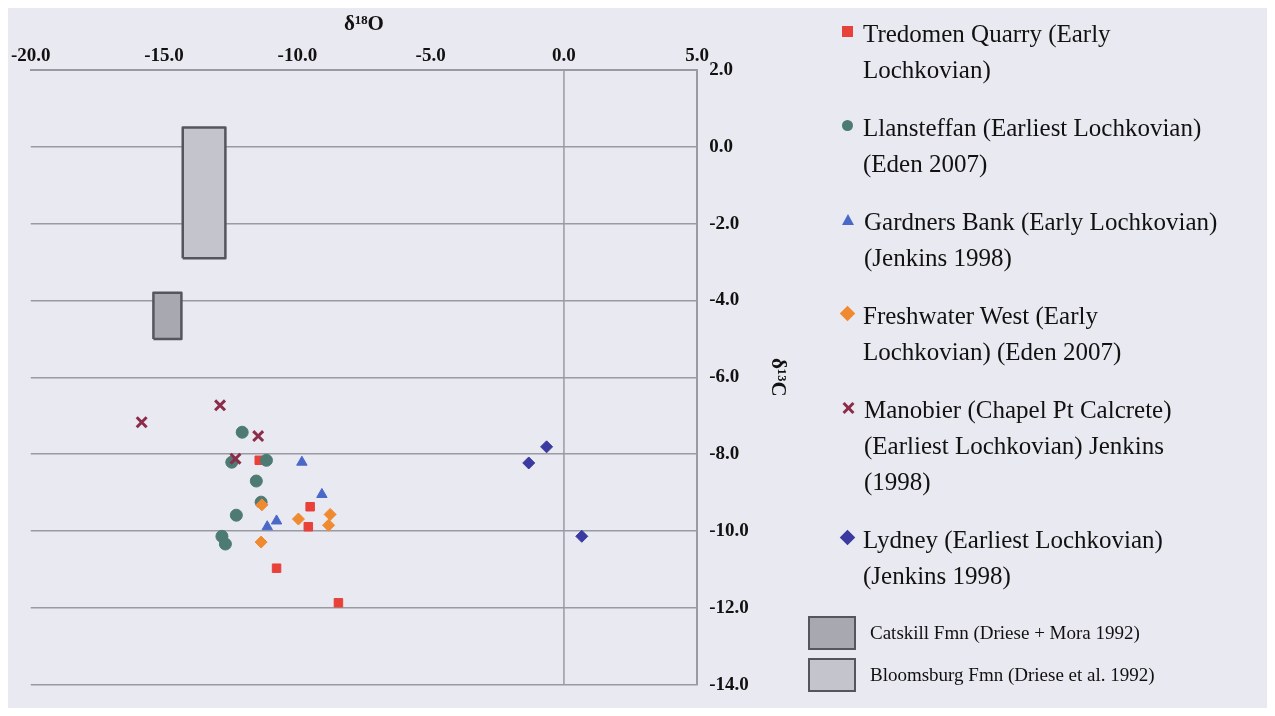 This screenshot has height=716, width=1275. Describe the element at coordinates (430, 54) in the screenshot. I see `x-tick-label: -5.0` at that location.